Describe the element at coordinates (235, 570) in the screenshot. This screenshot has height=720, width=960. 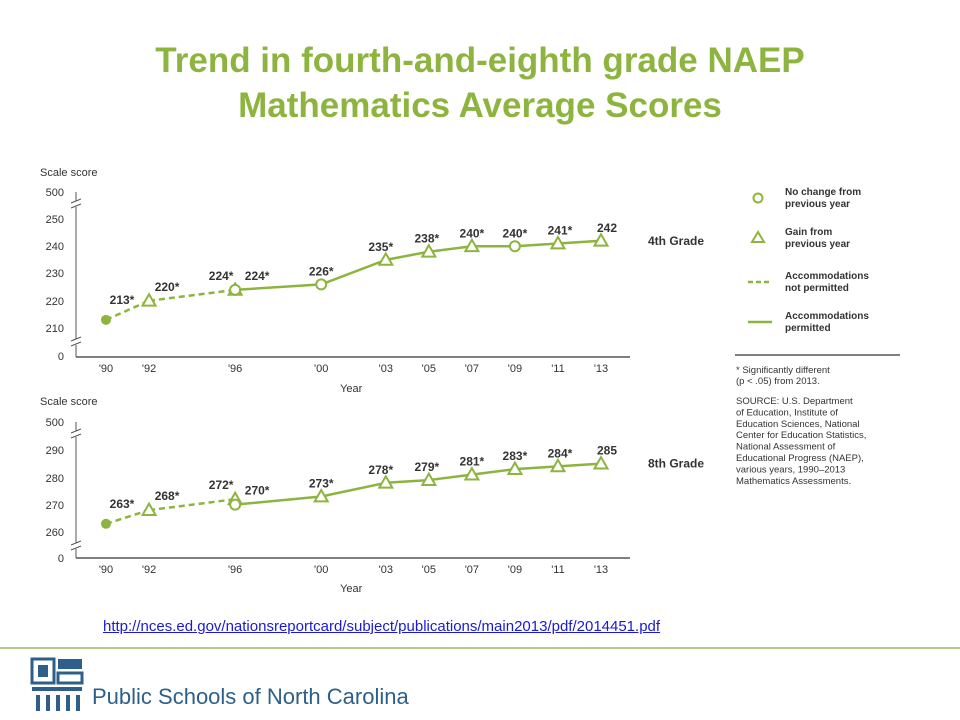
I see `x-tick-label: '96` at that location.